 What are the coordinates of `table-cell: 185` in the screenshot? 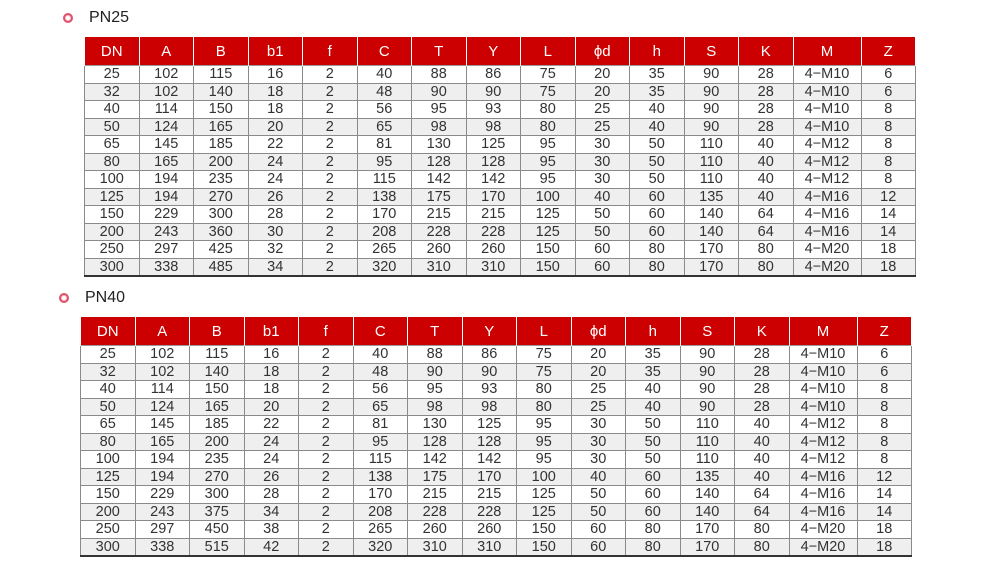 It's located at (217, 424).